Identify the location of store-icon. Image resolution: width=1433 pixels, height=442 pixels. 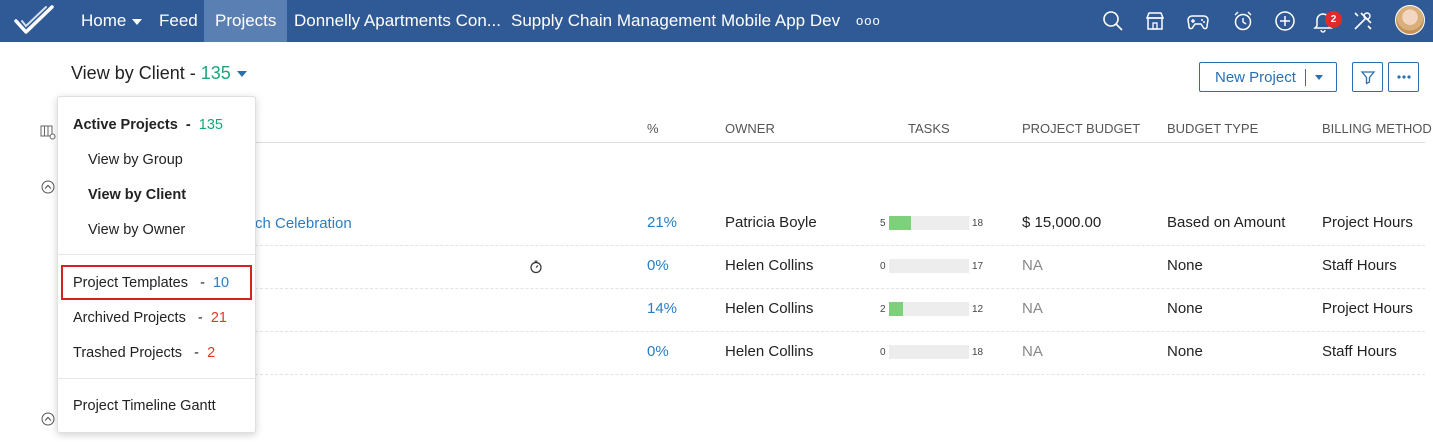
(1155, 21).